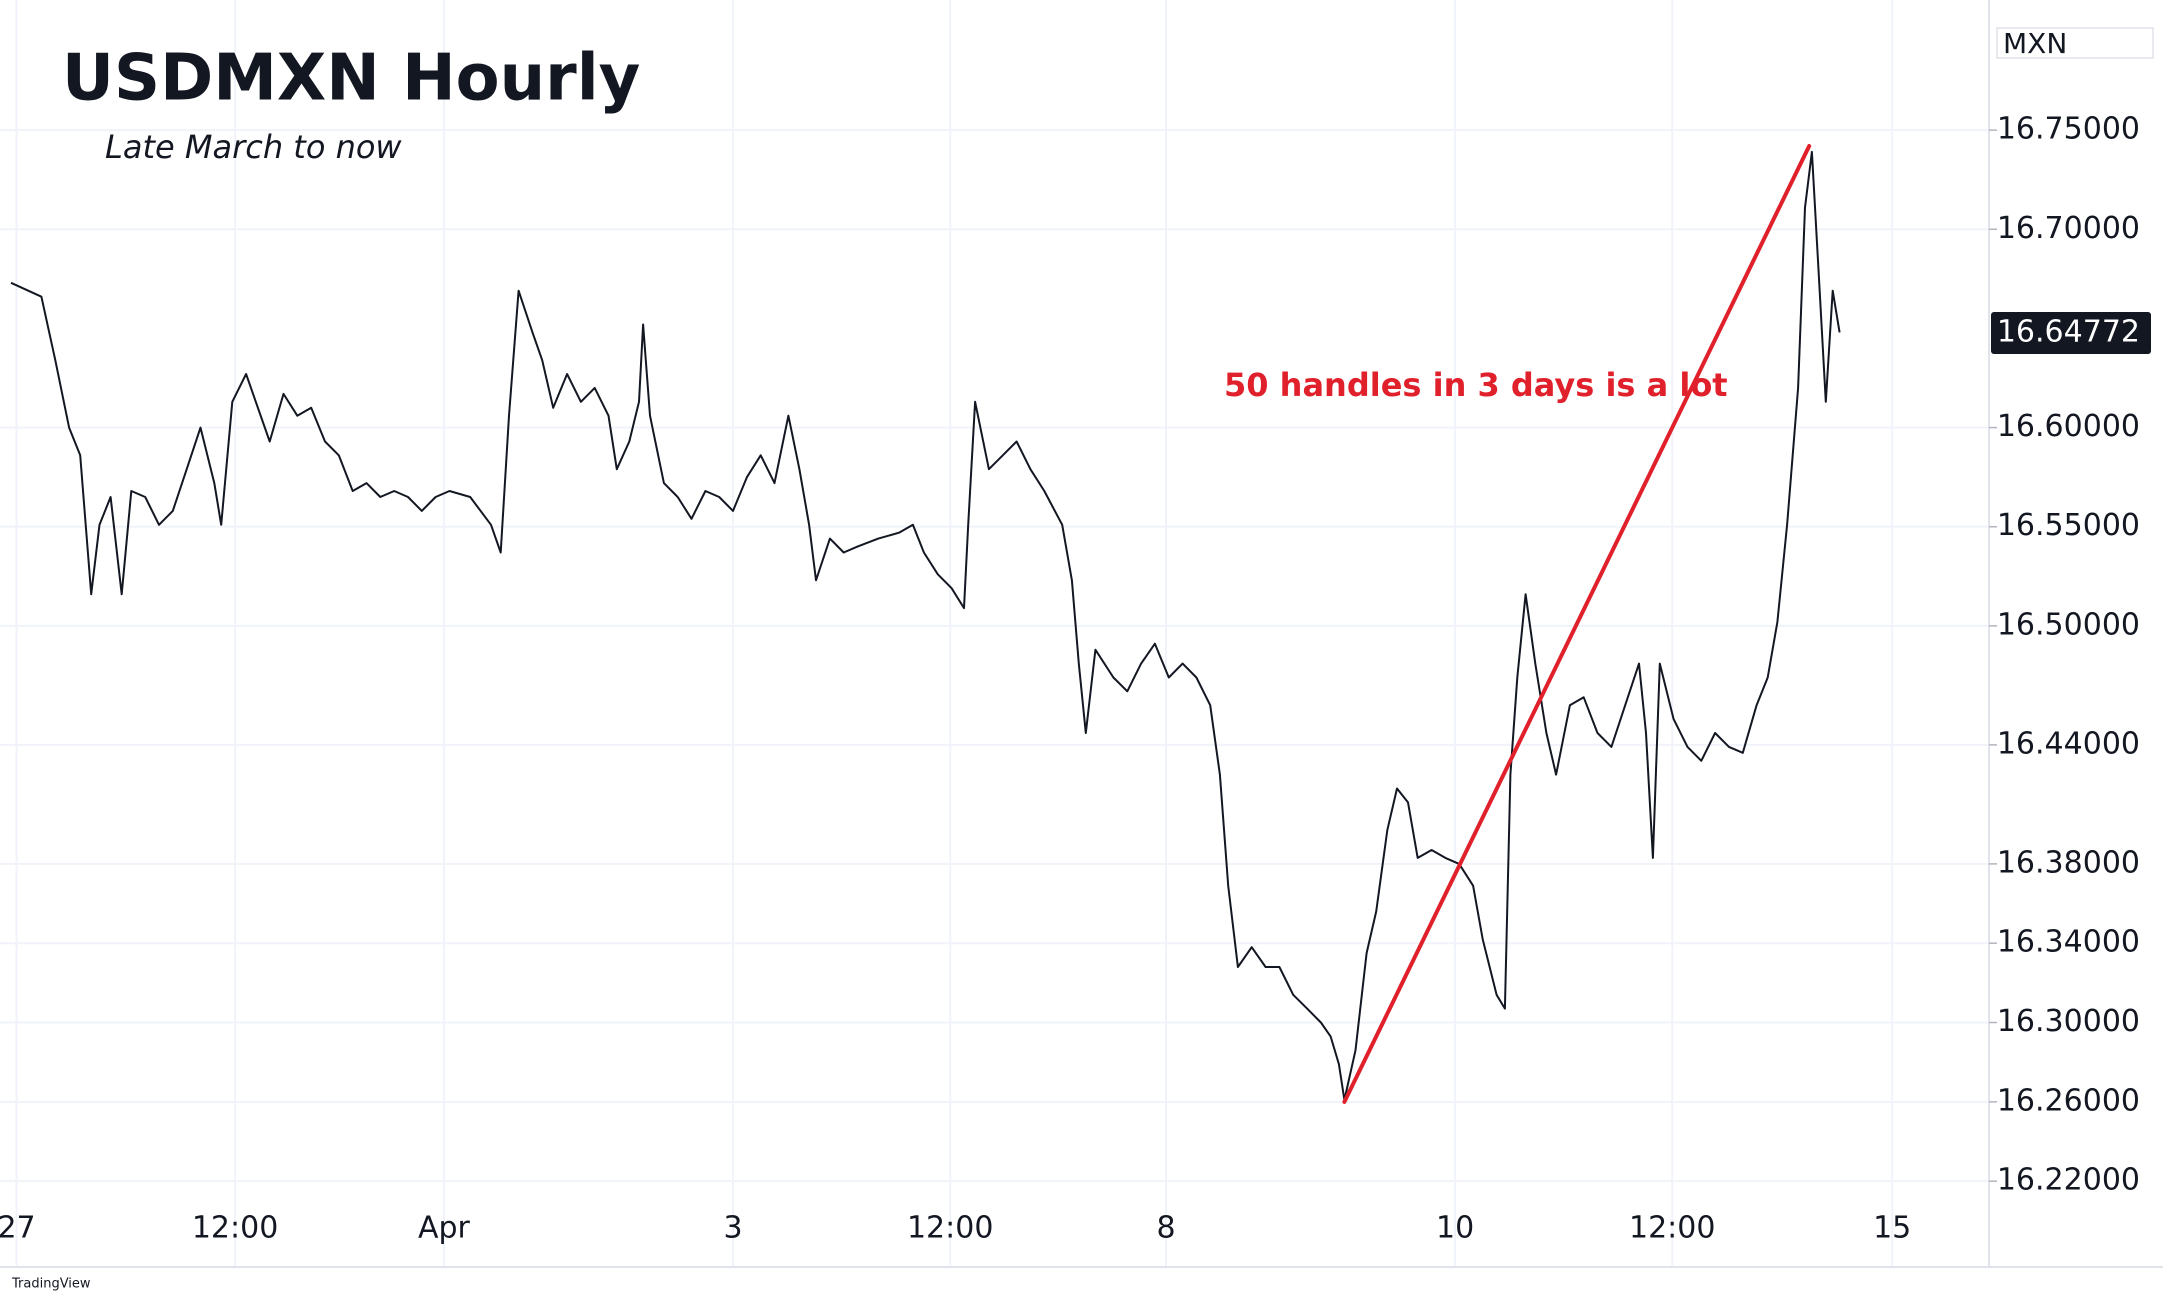 This screenshot has width=2163, height=1299. Describe the element at coordinates (444, 1228) in the screenshot. I see `x-tick-label: Apr` at that location.